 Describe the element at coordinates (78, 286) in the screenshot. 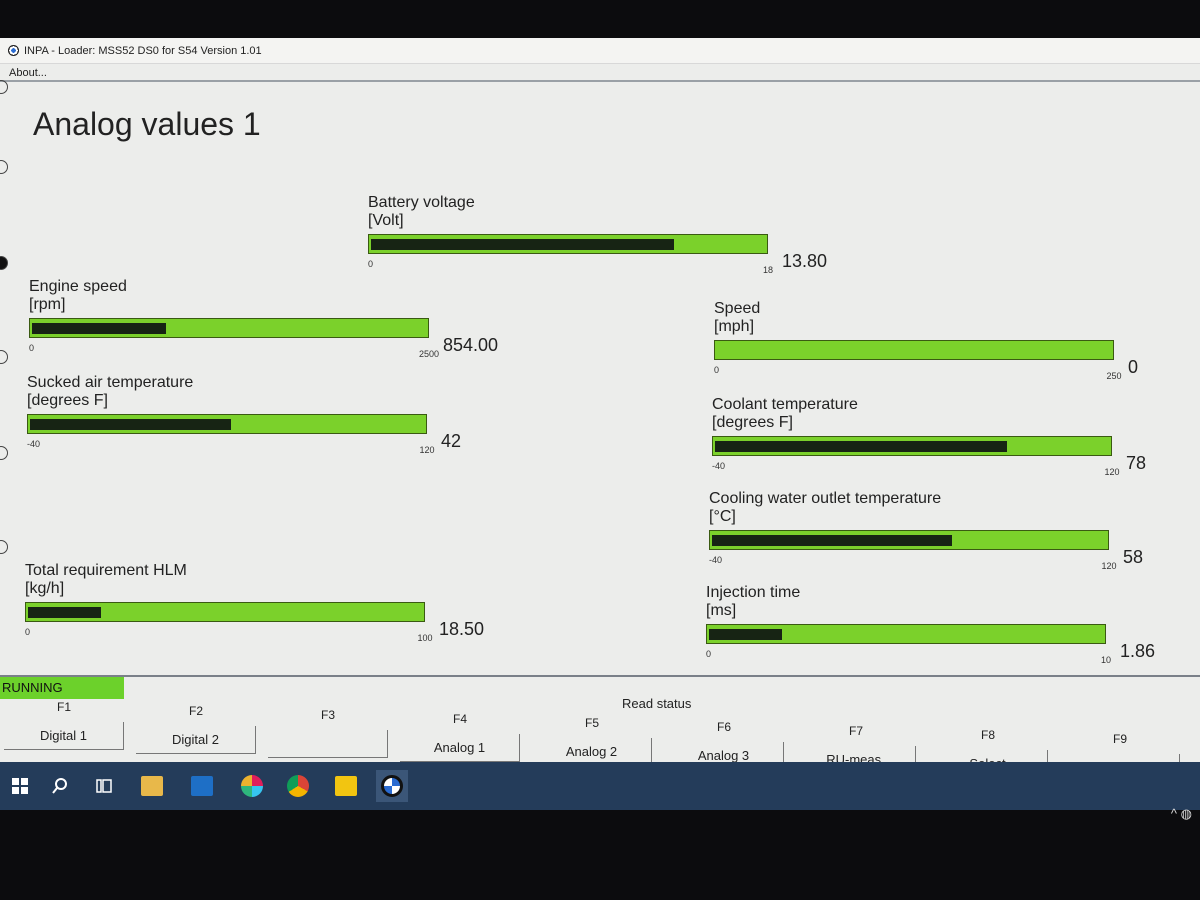

I see `gauge-label: Engine speed` at that location.